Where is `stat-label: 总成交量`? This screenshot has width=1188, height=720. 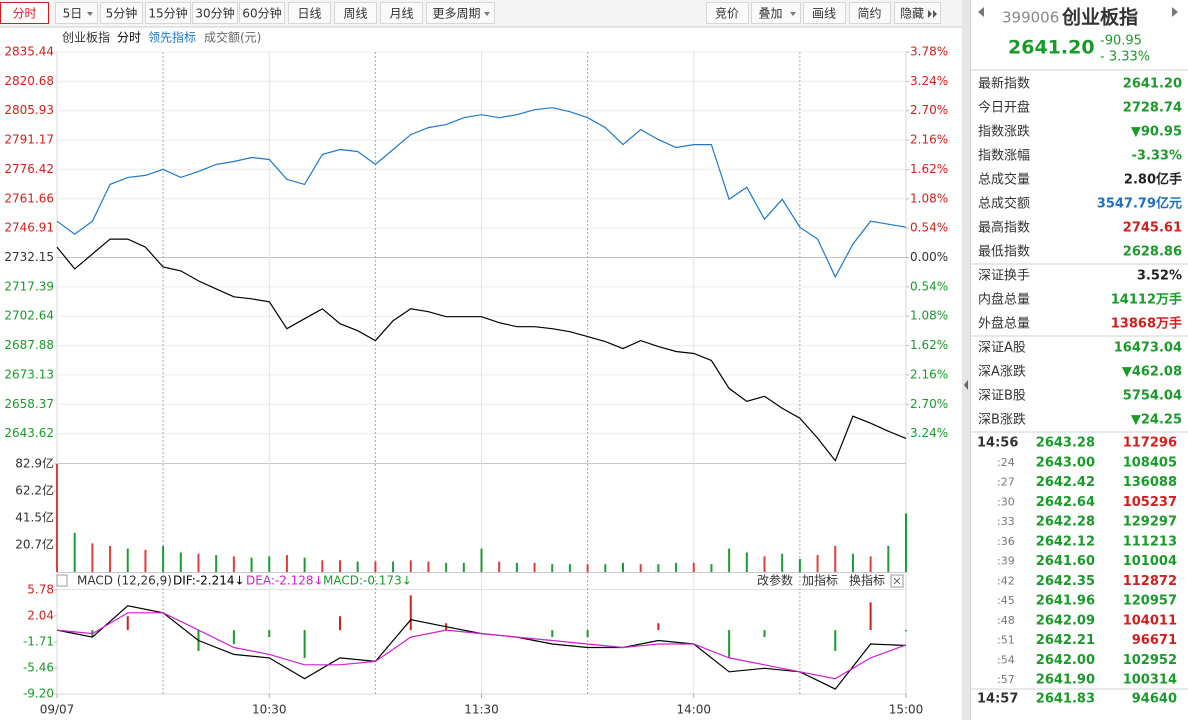 stat-label: 总成交量 is located at coordinates (1004, 180).